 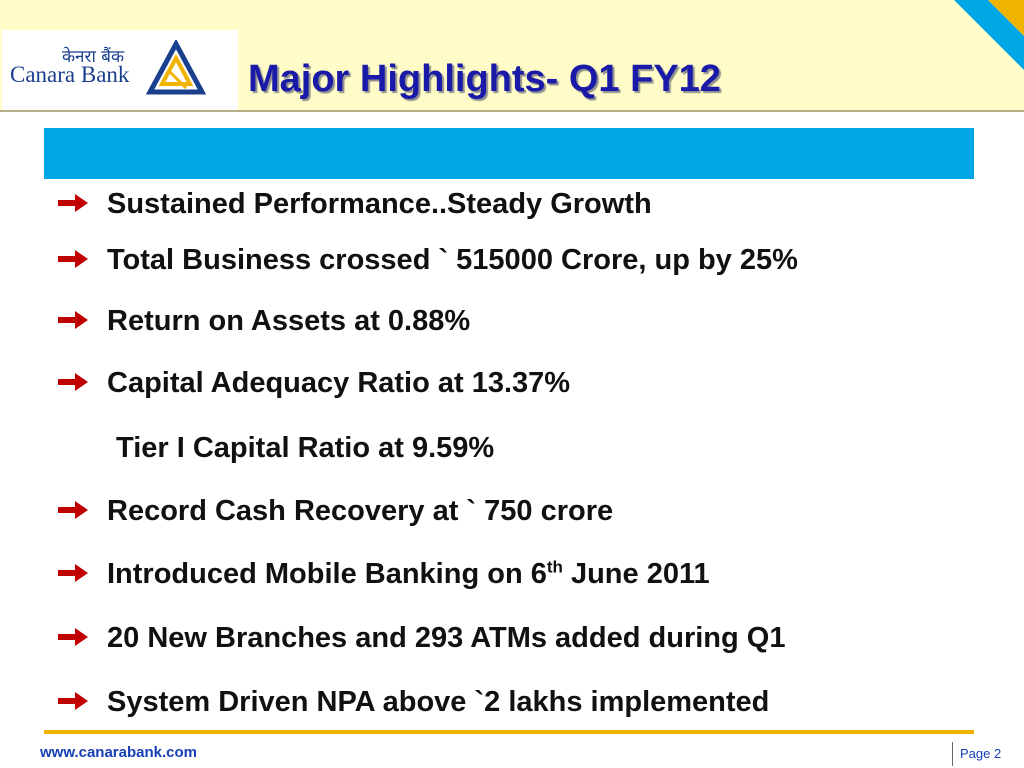 I want to click on bullet-item: Sustained Performance..Steady Growth, so click(x=355, y=204).